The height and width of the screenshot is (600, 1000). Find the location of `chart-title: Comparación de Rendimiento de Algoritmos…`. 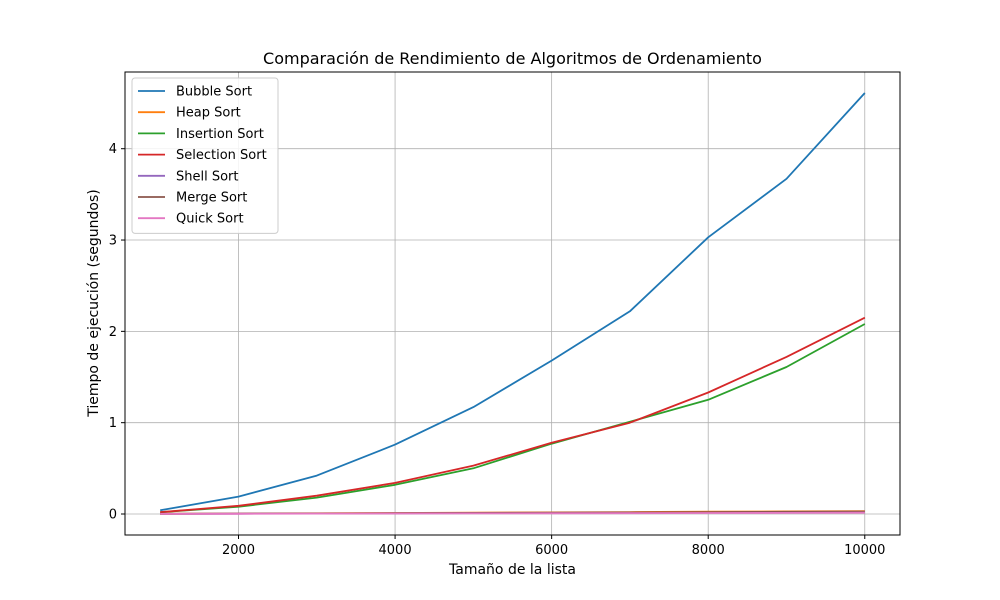

chart-title: Comparación de Rendimiento de Algoritmos… is located at coordinates (512, 58).